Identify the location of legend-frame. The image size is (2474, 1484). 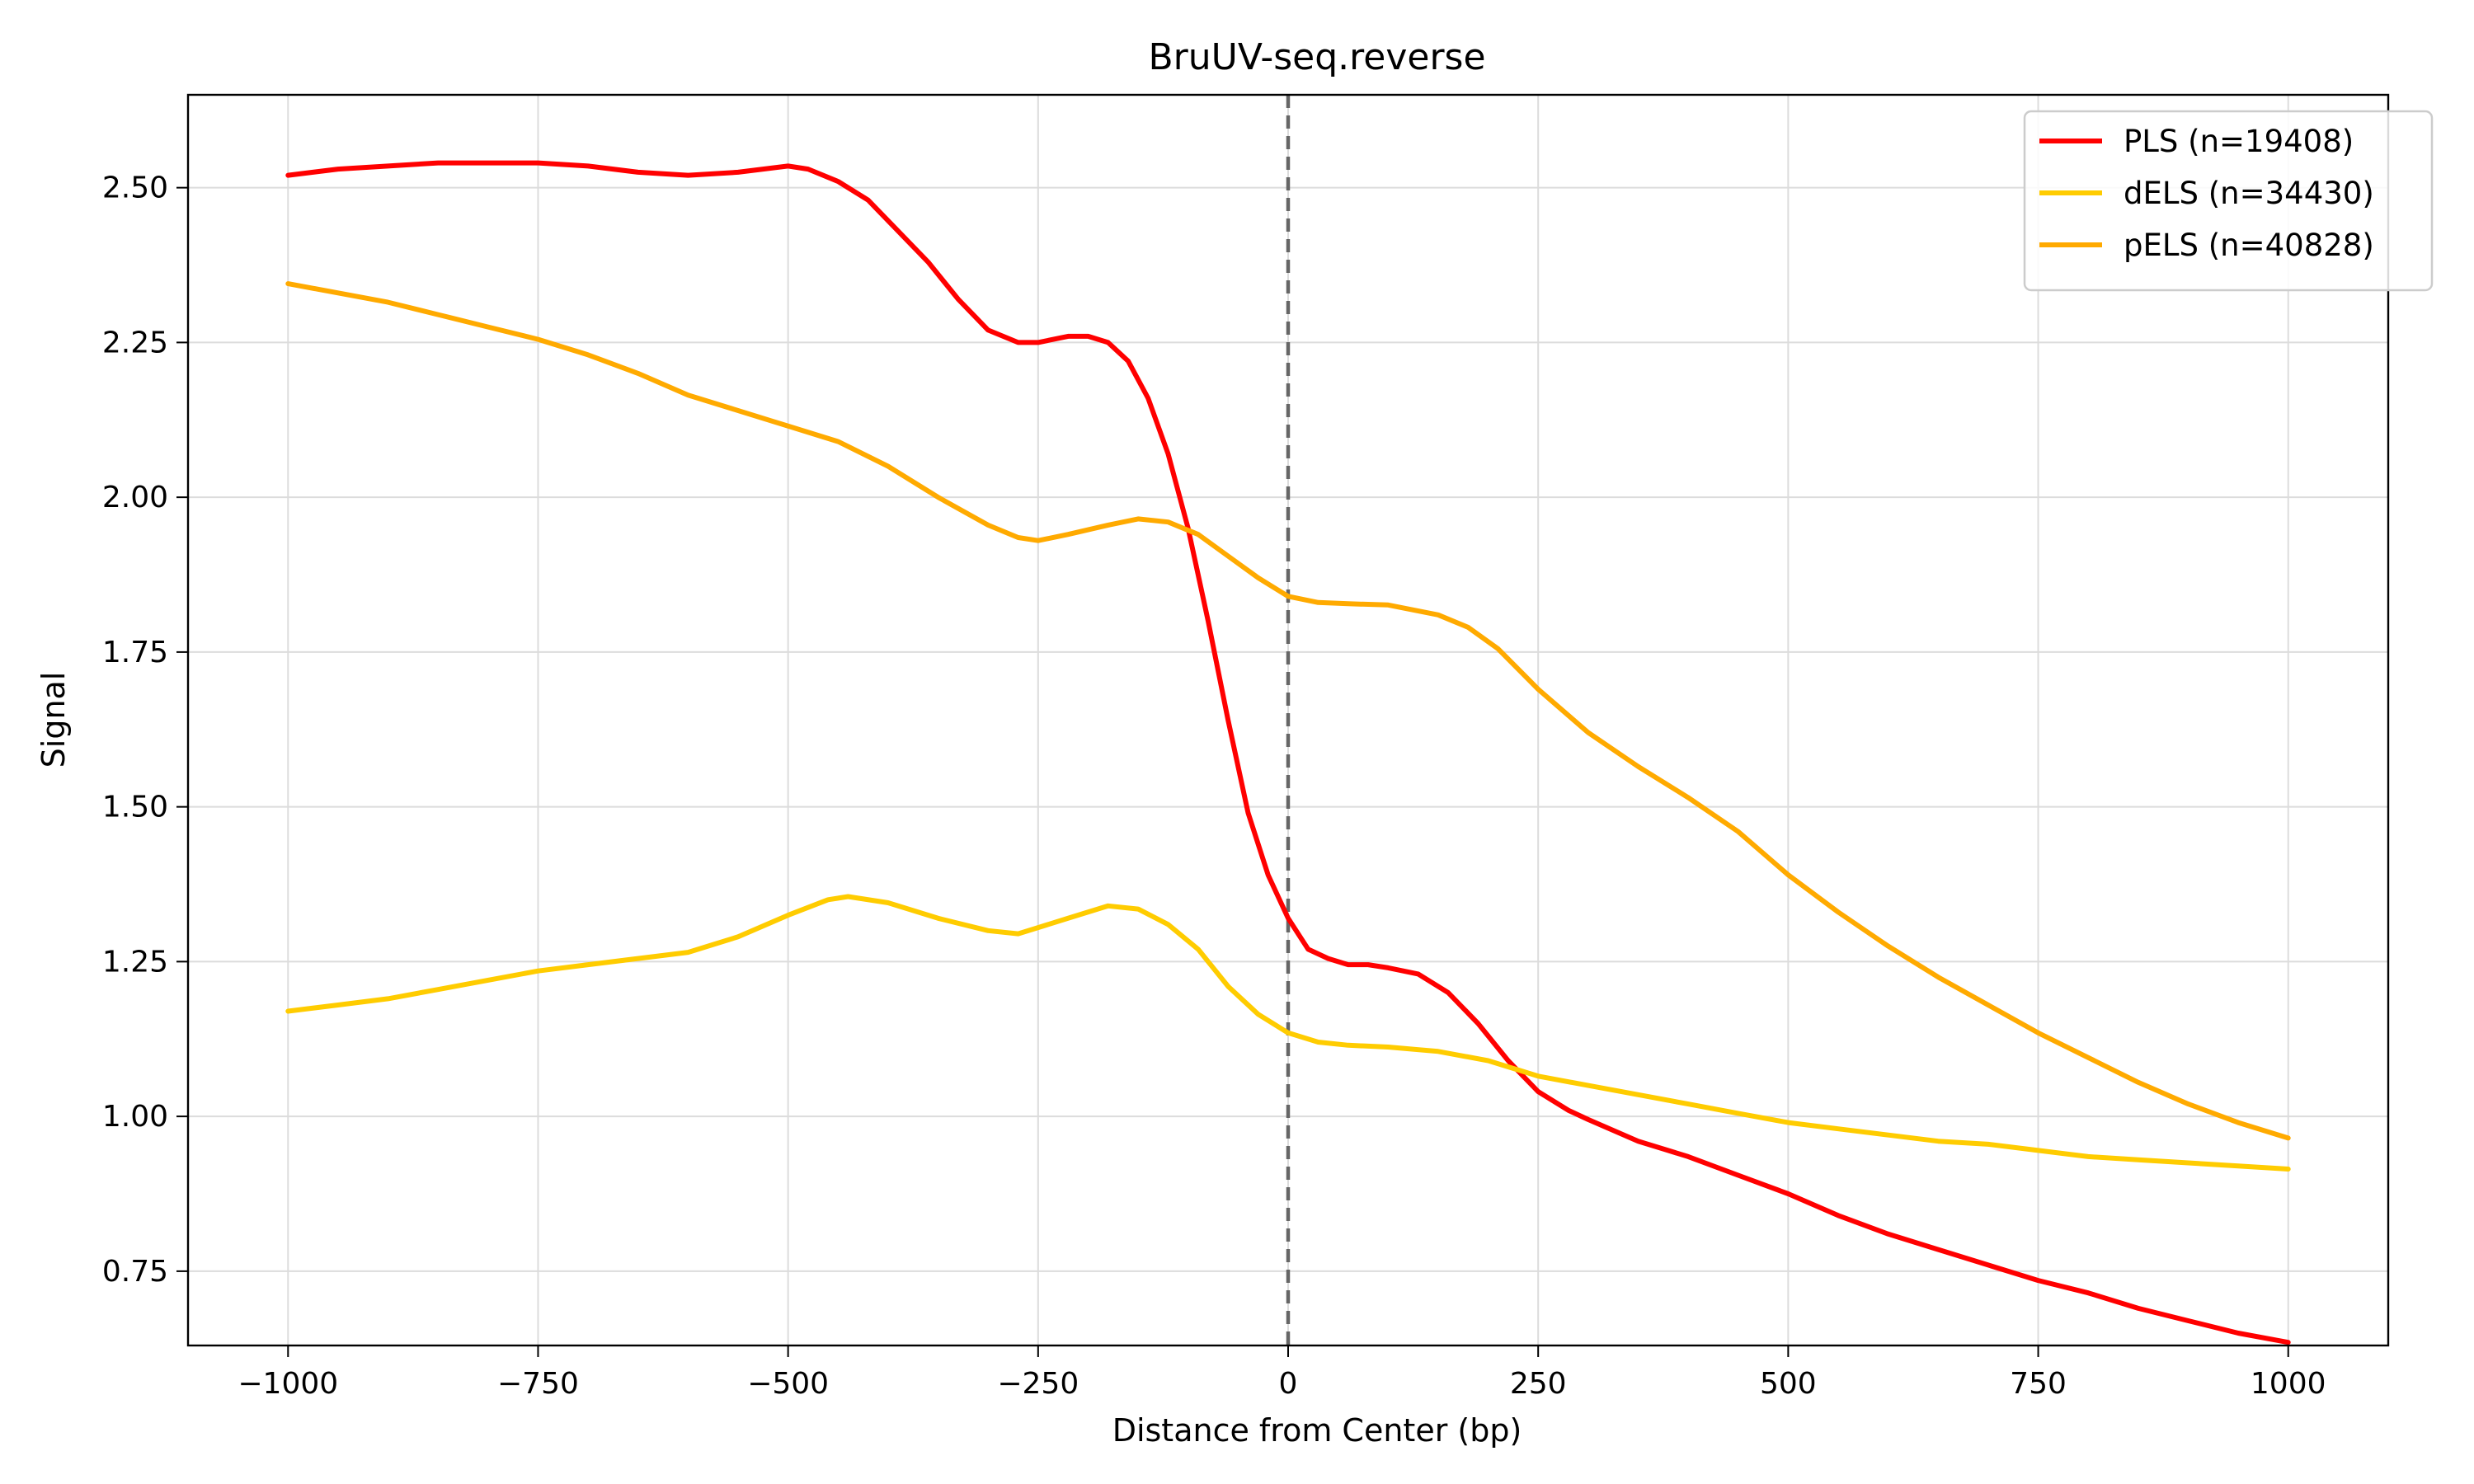
(2228, 201).